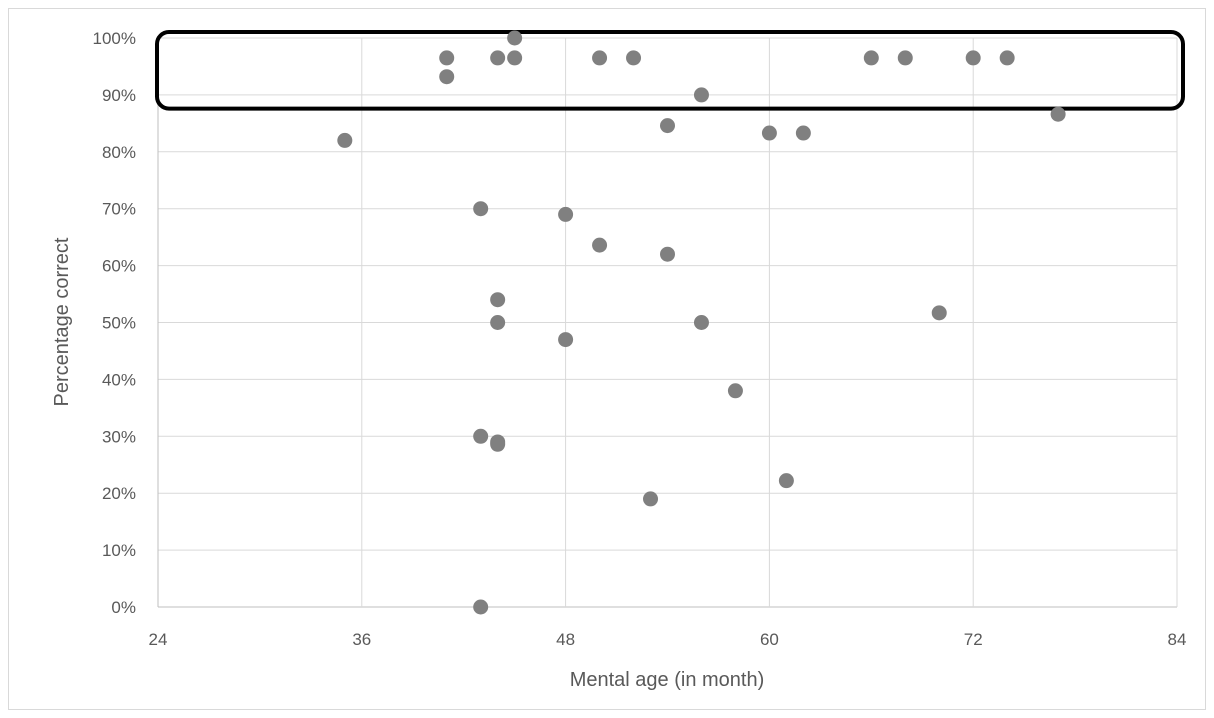  I want to click on highlight-layer, so click(670, 70).